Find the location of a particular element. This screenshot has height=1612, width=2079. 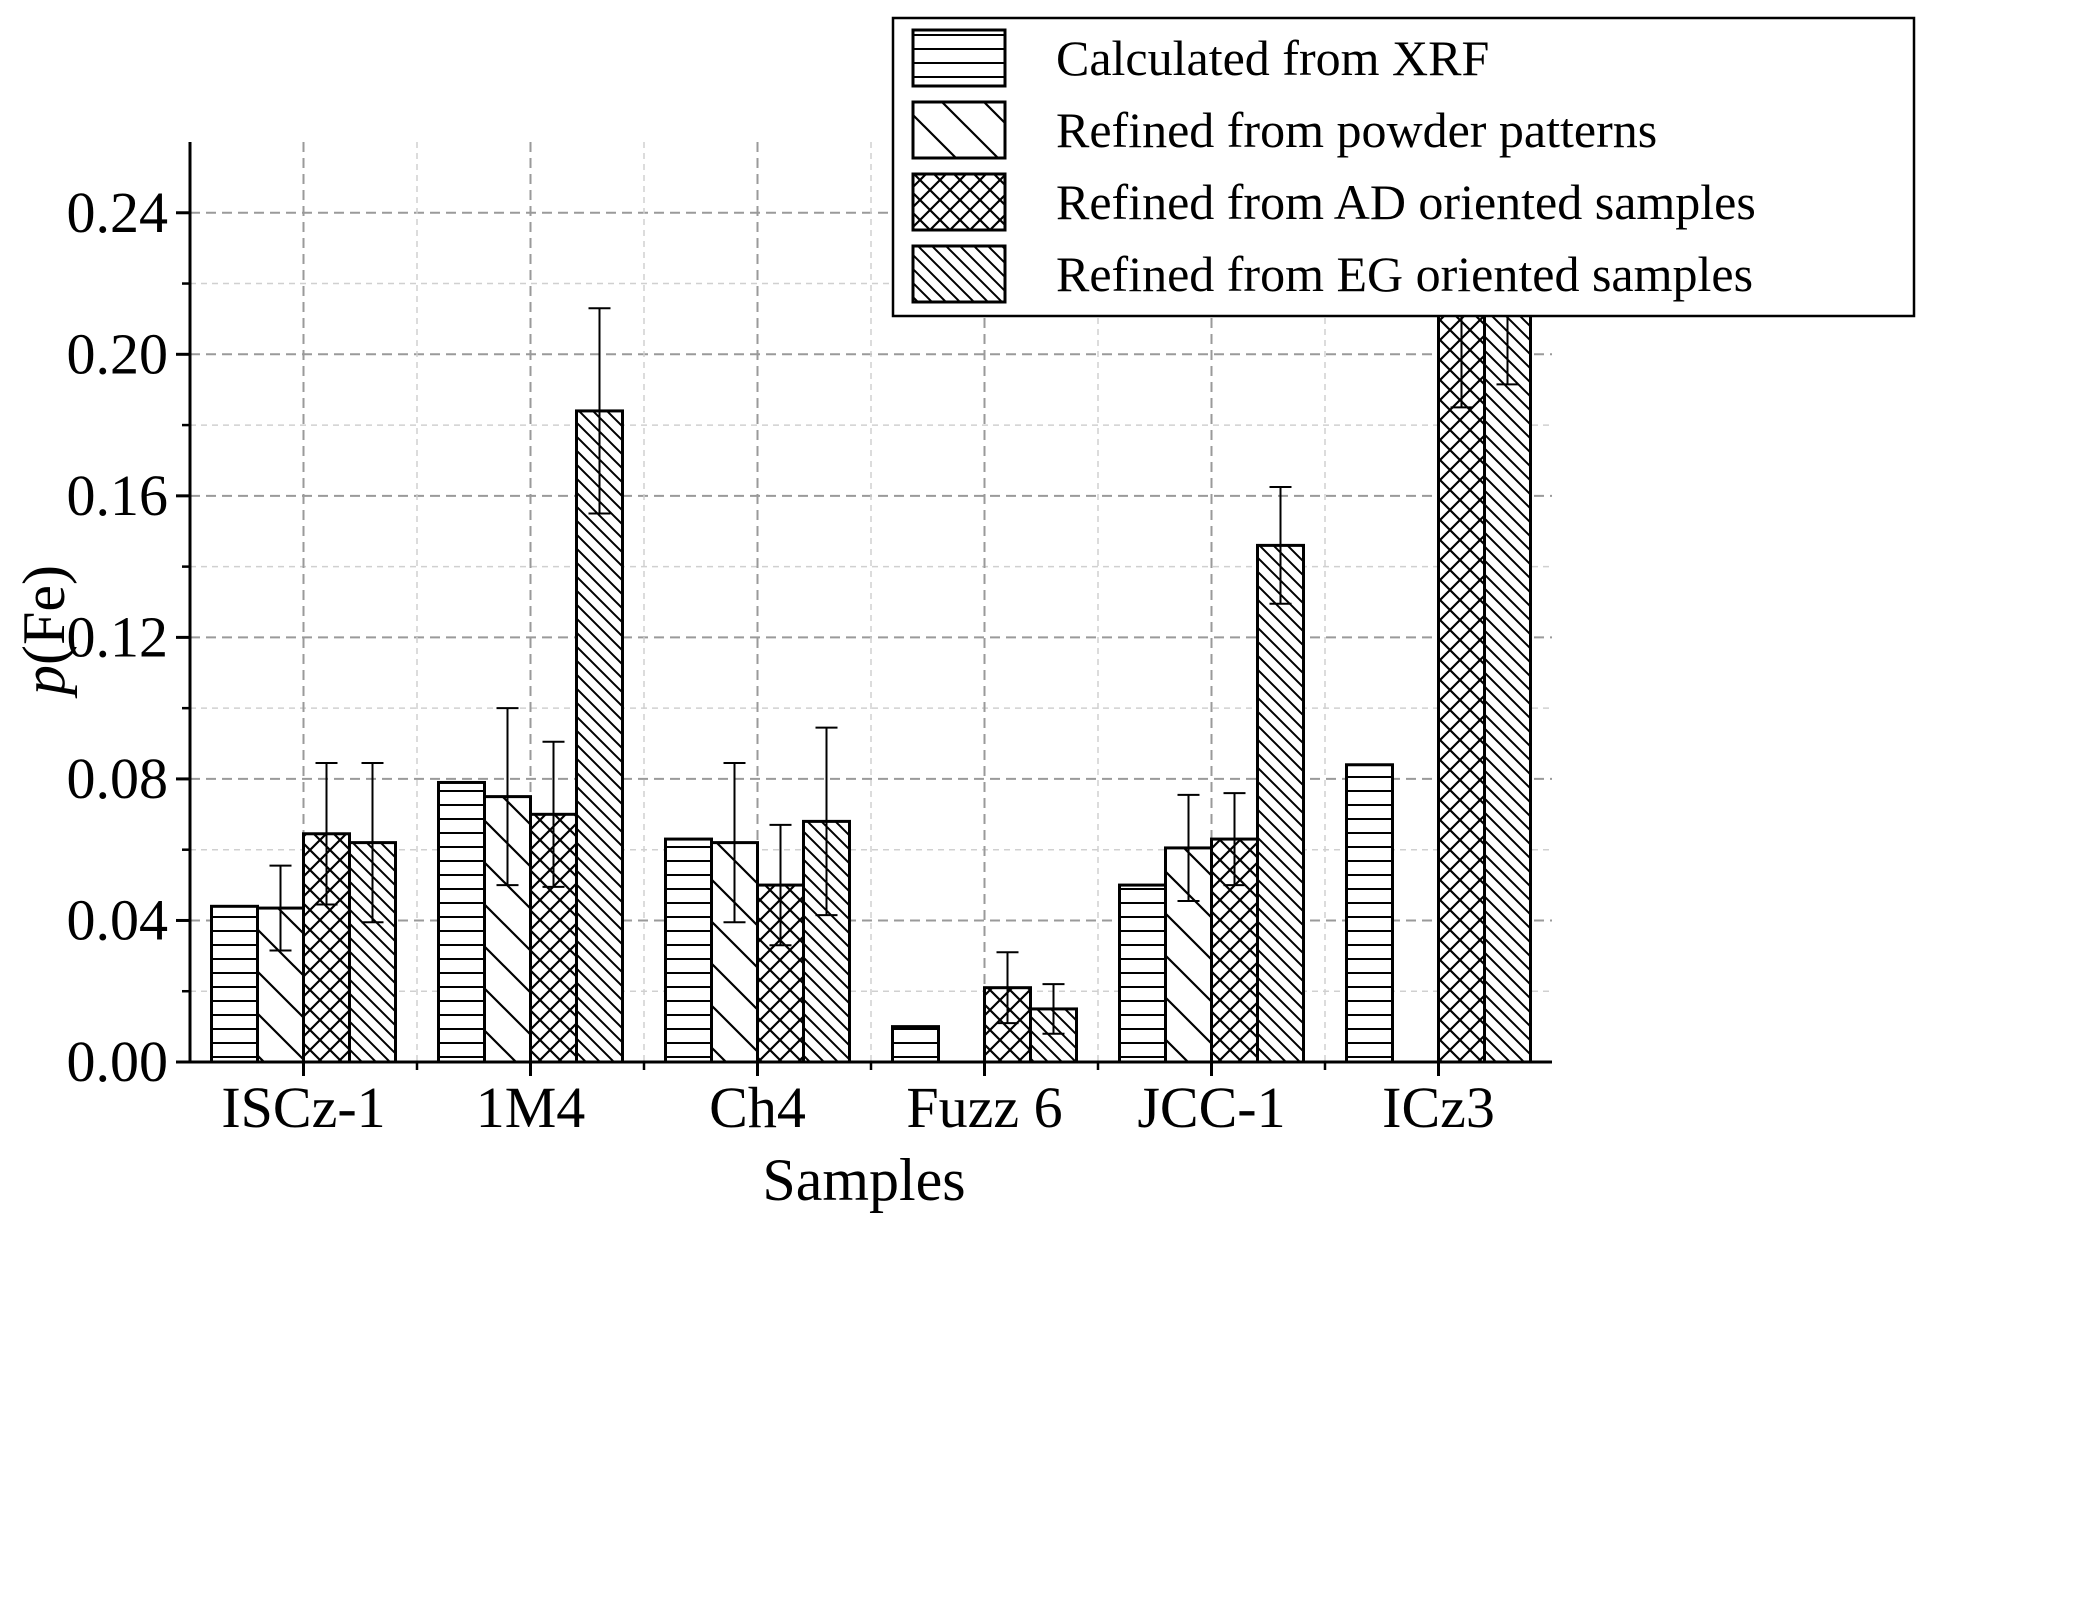

legend-label: Calculated from XRF is located at coordinates (1272, 58).